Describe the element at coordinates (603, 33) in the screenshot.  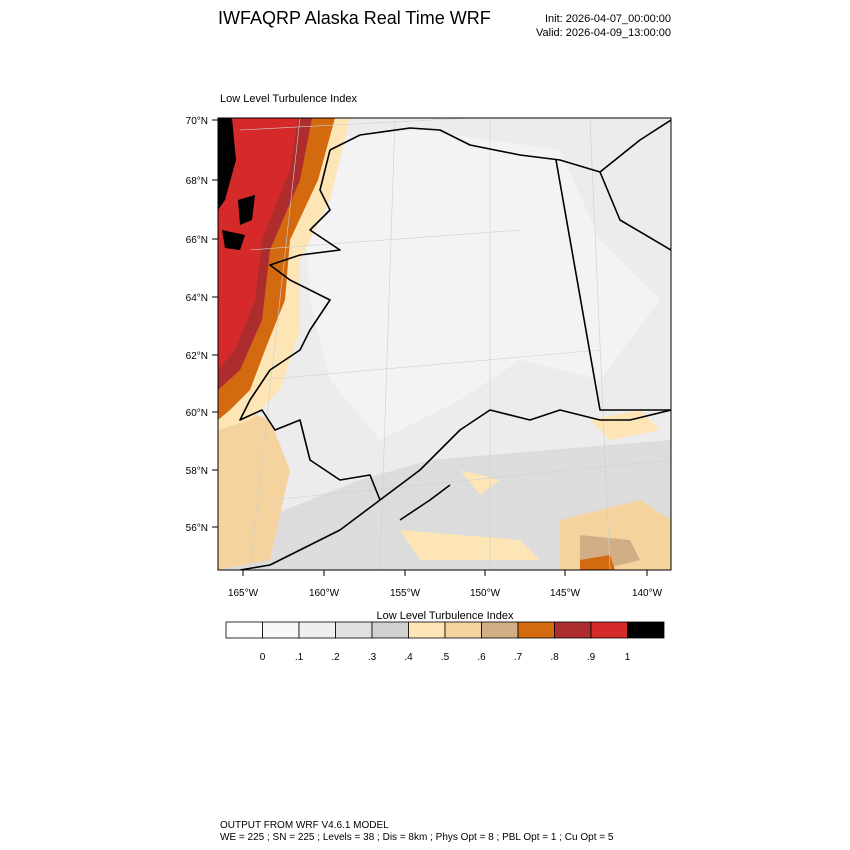
I see `valid-time: Valid: 2026-04-09_13:00:00` at that location.